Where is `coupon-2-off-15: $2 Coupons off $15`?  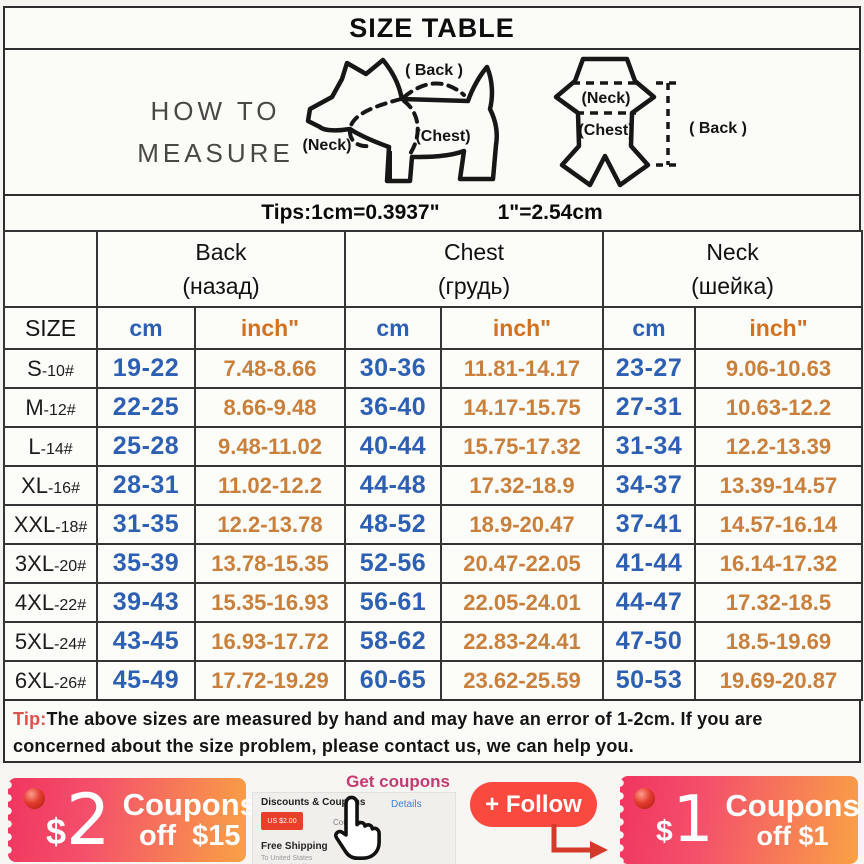
coupon-2-off-15: $2 Coupons off $15 is located at coordinates (131, 820).